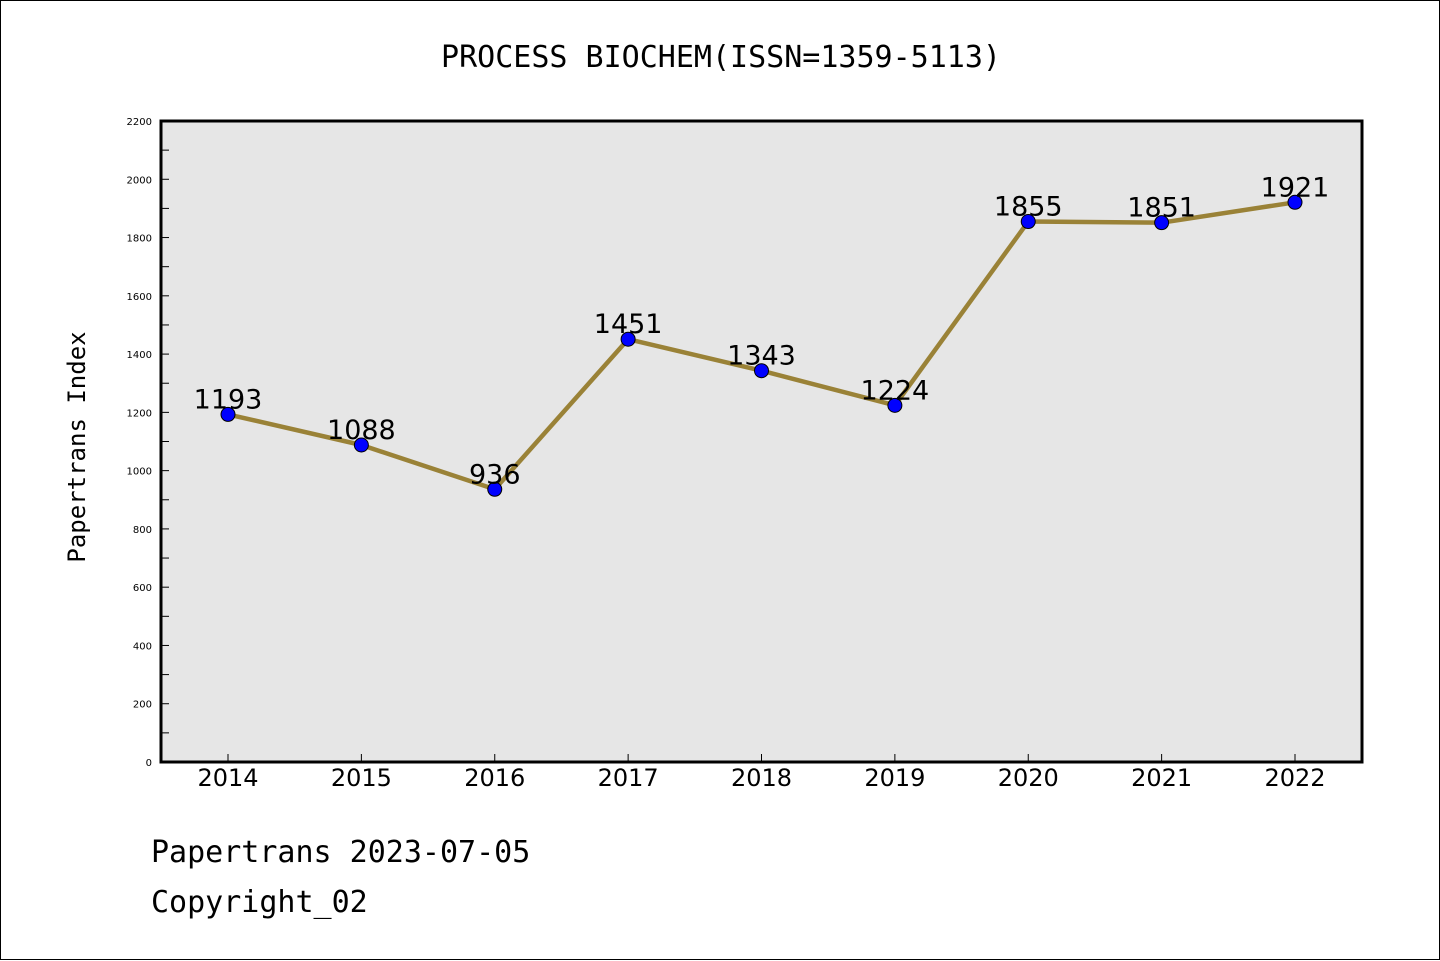  What do you see at coordinates (1295, 187) in the screenshot?
I see `data-label: 1921` at bounding box center [1295, 187].